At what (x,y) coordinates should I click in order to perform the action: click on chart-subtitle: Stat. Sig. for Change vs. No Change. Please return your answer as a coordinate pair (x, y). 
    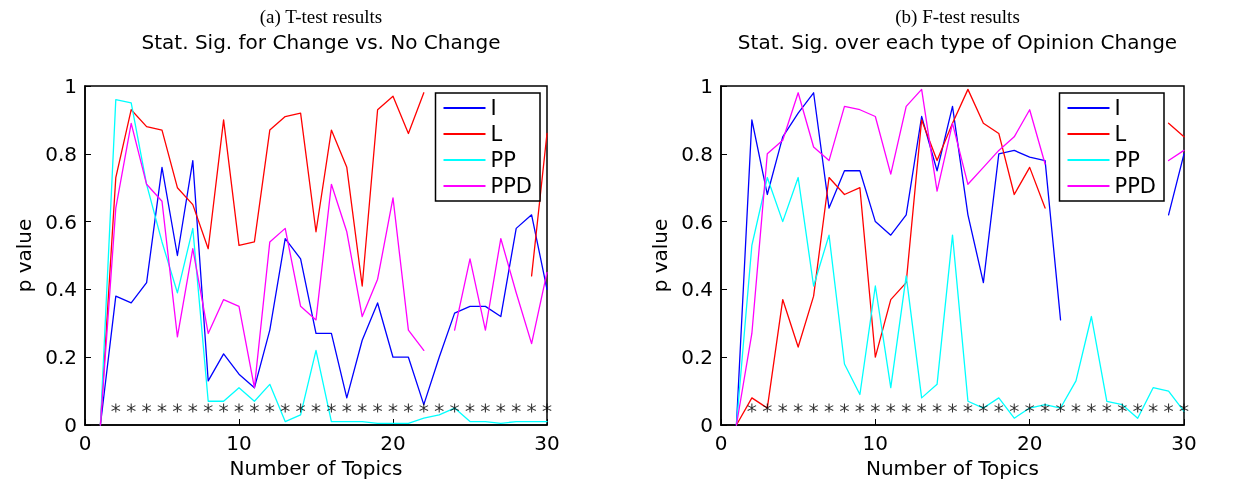
    Looking at the image, I should click on (321, 42).